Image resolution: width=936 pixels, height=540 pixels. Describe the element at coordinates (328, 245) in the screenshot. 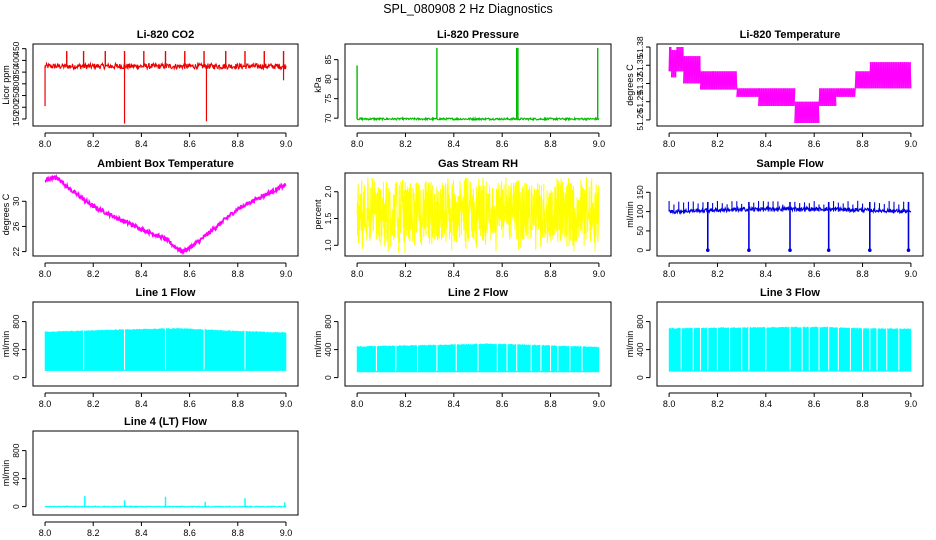

I see `y-tick-label: 1.0` at that location.